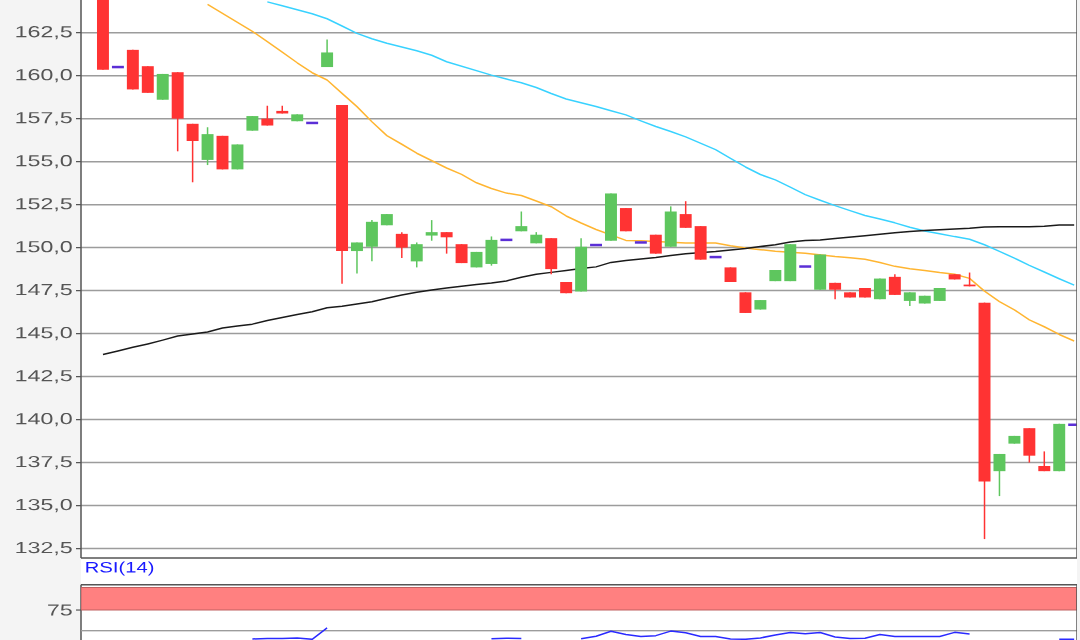 The height and width of the screenshot is (640, 1080). Describe the element at coordinates (44, 33) in the screenshot. I see `y-tick-label: 162,5` at that location.